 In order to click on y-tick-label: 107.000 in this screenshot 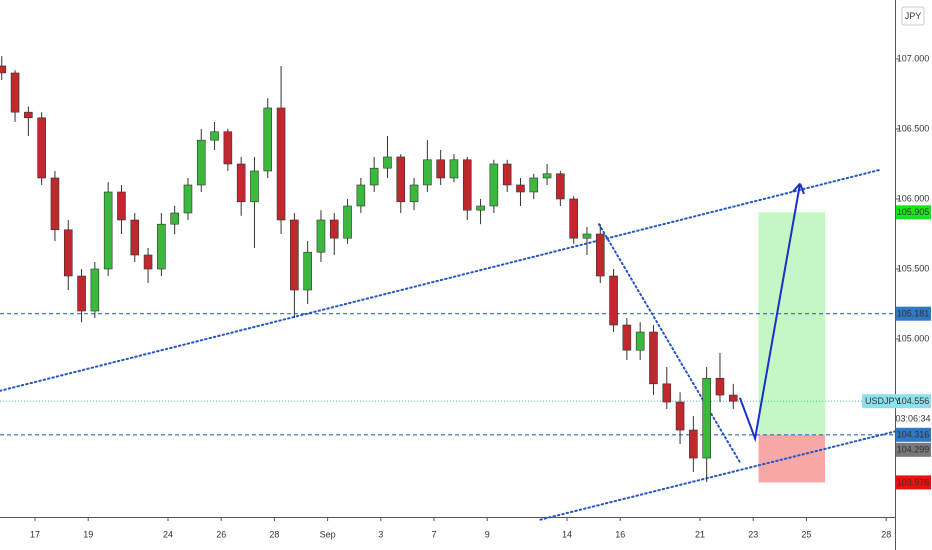, I will do `click(913, 58)`.